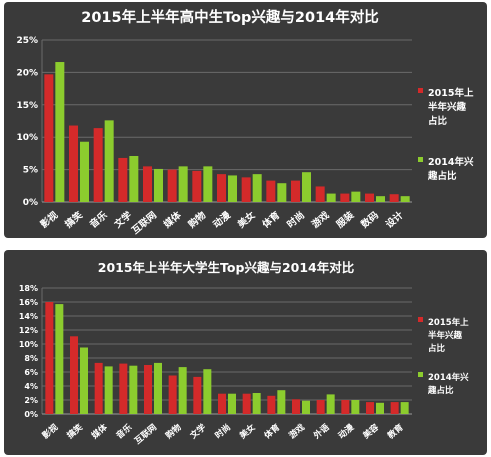 The height and width of the screenshot is (457, 491). What do you see at coordinates (448, 322) in the screenshot?
I see `legend-label: 2015年上` at bounding box center [448, 322].